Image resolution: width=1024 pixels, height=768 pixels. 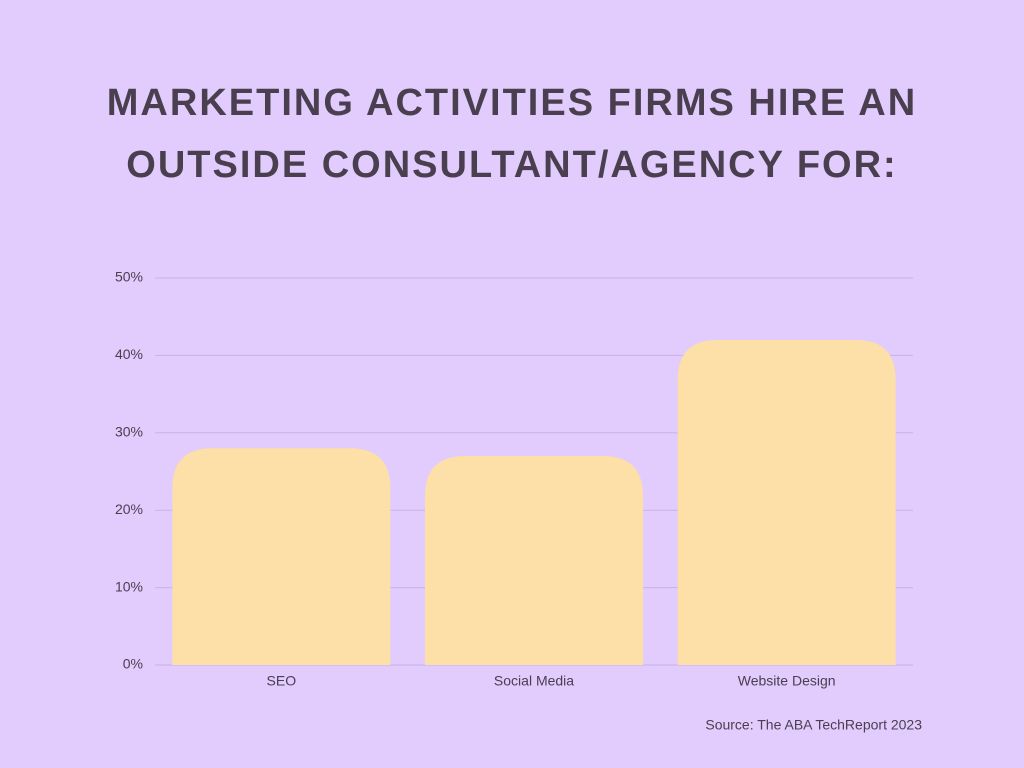 I want to click on y-tick-label: 30%, so click(x=129, y=432).